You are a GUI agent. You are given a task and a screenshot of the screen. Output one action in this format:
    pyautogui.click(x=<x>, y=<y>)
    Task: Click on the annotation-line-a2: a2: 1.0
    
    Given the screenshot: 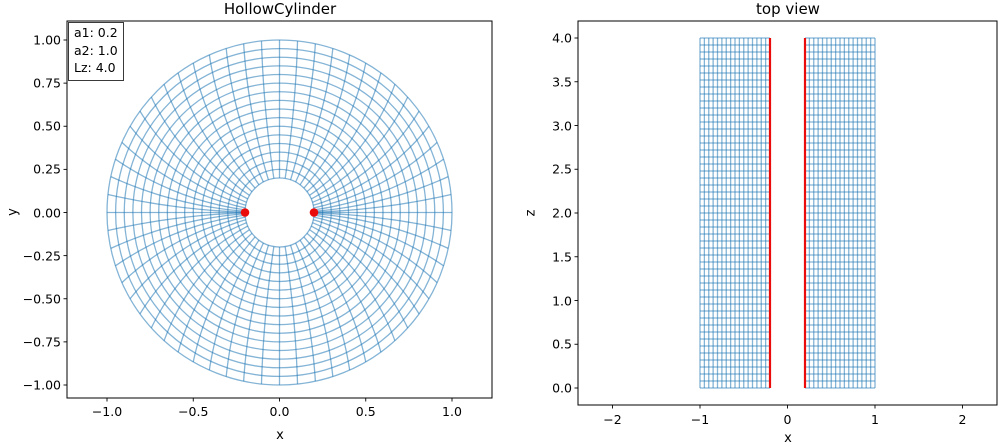 What is the action you would take?
    pyautogui.click(x=96, y=50)
    